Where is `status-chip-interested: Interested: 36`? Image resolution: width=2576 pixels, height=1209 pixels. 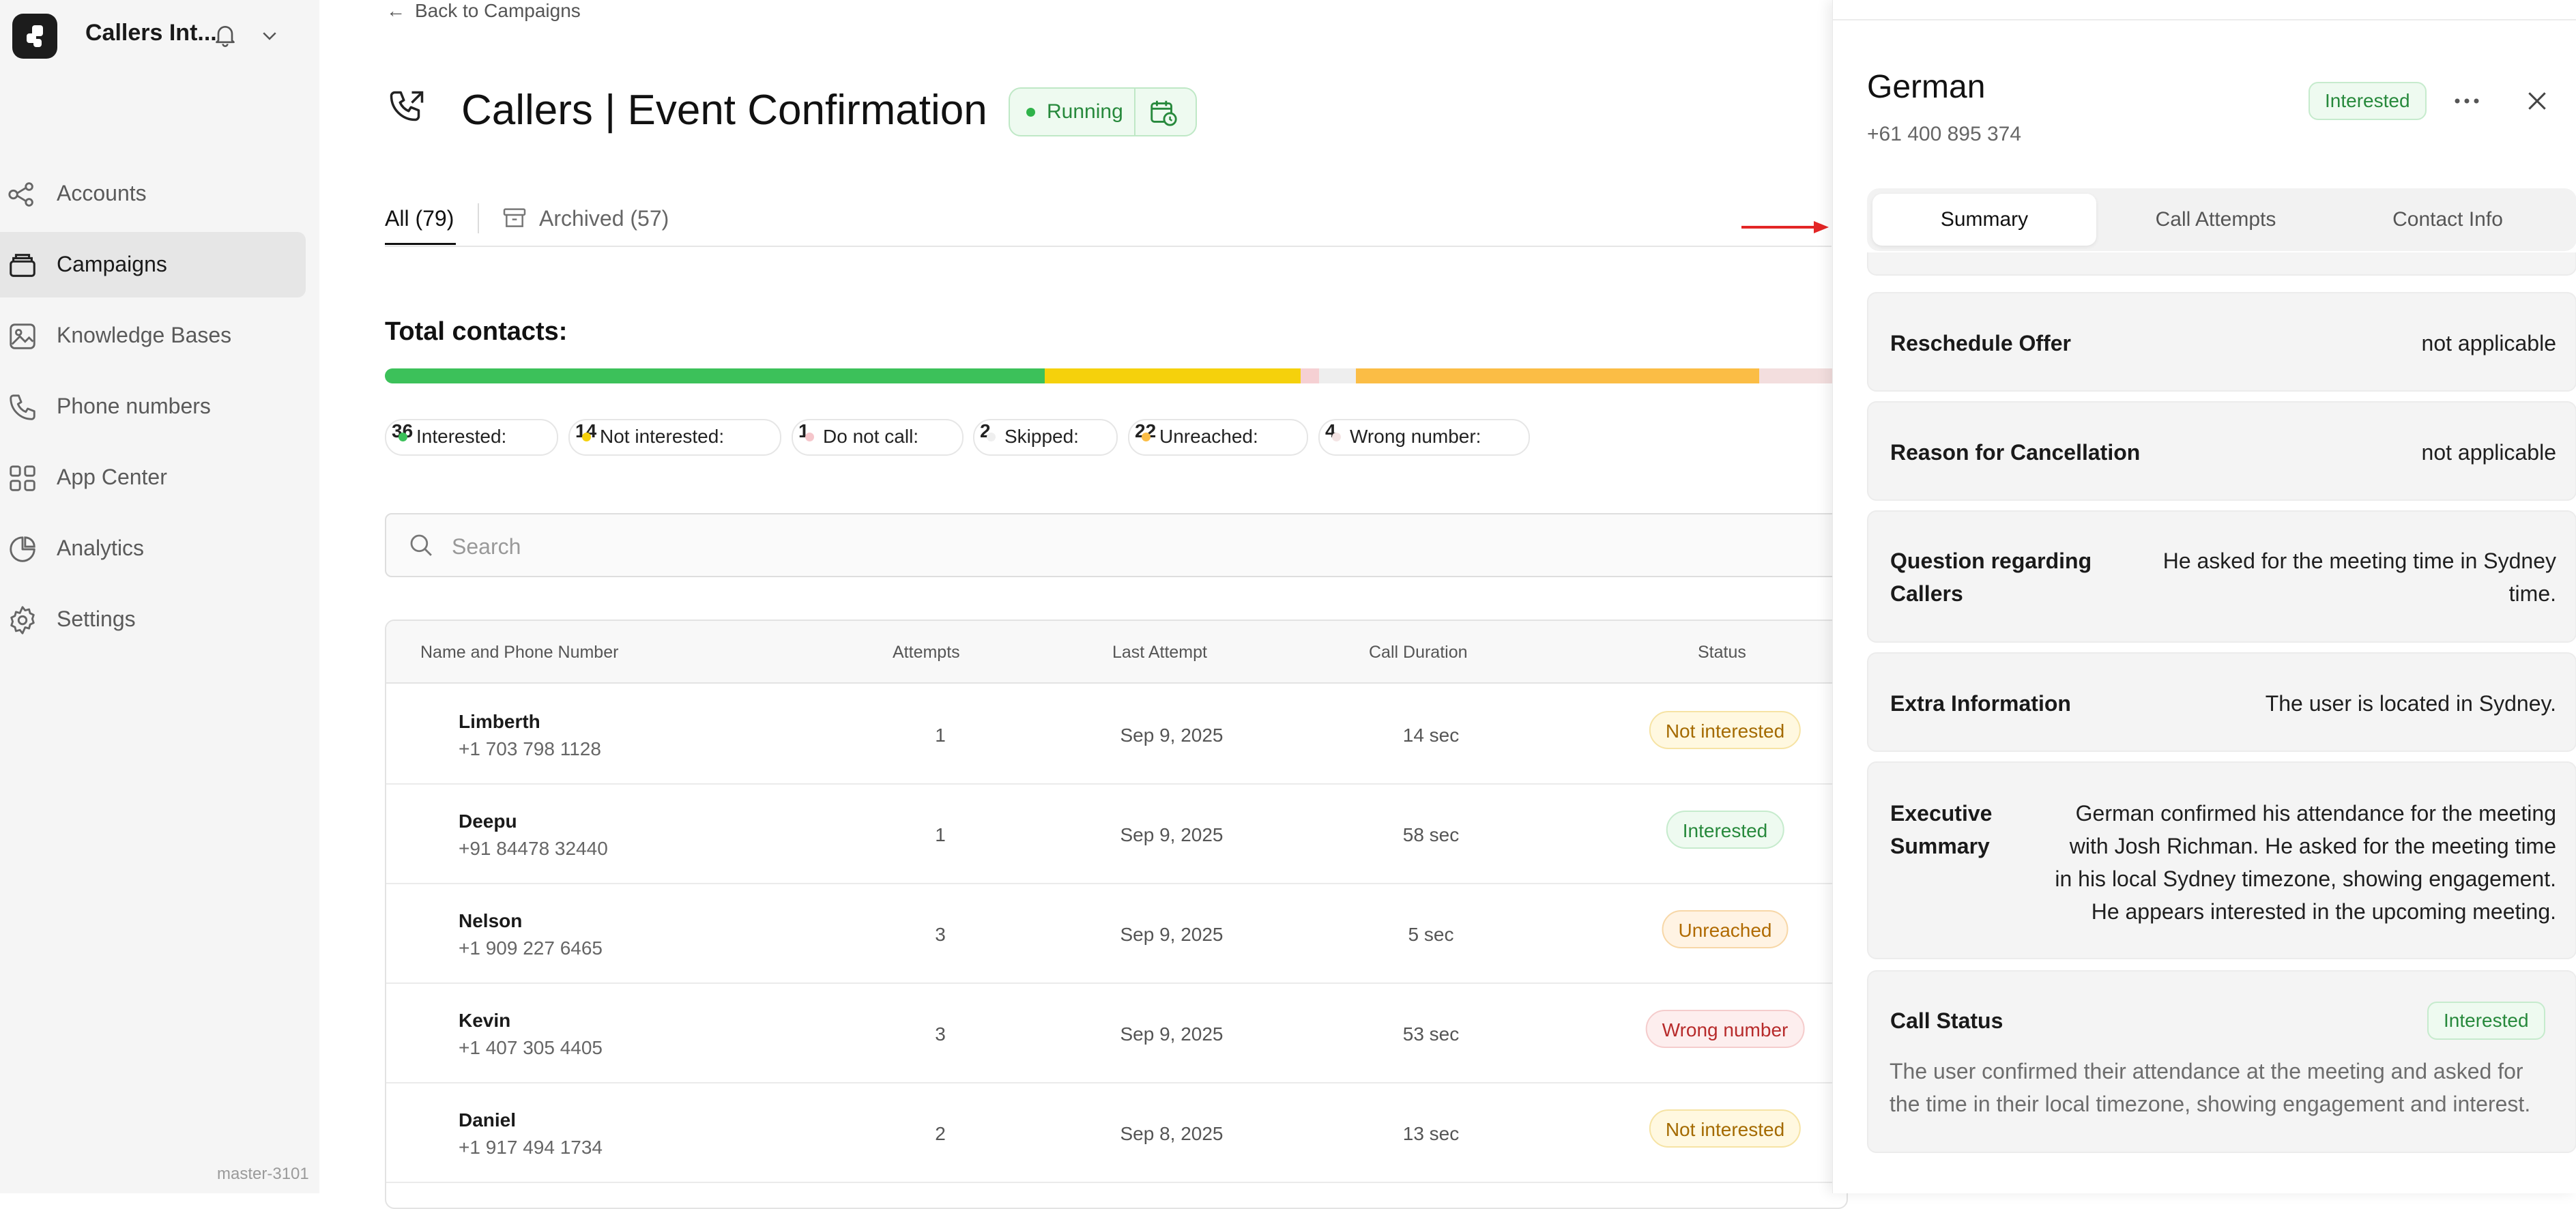 status-chip-interested: Interested: 36 is located at coordinates (471, 437).